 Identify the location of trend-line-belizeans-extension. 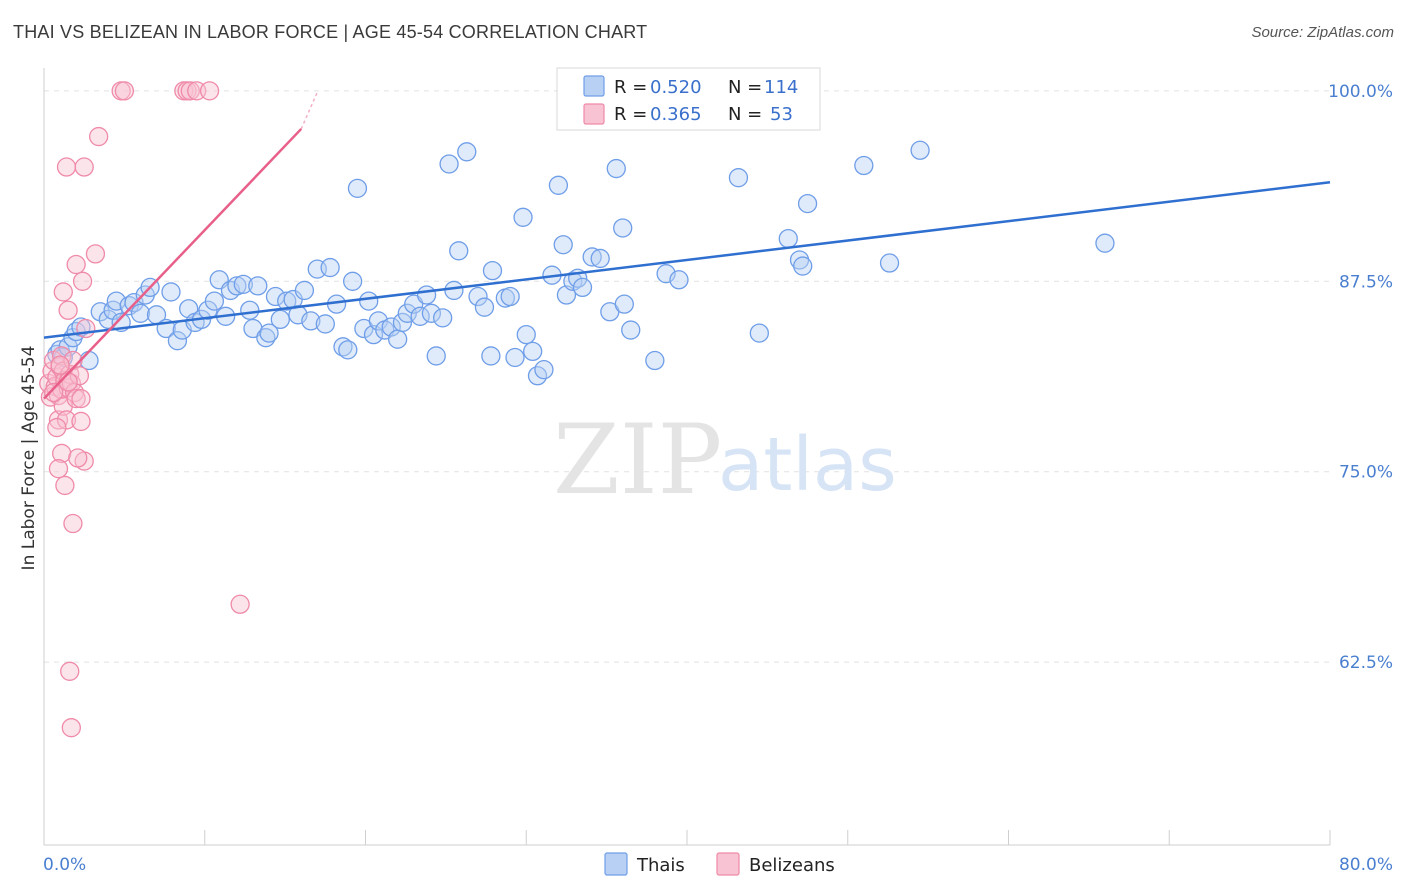
(309, 111).